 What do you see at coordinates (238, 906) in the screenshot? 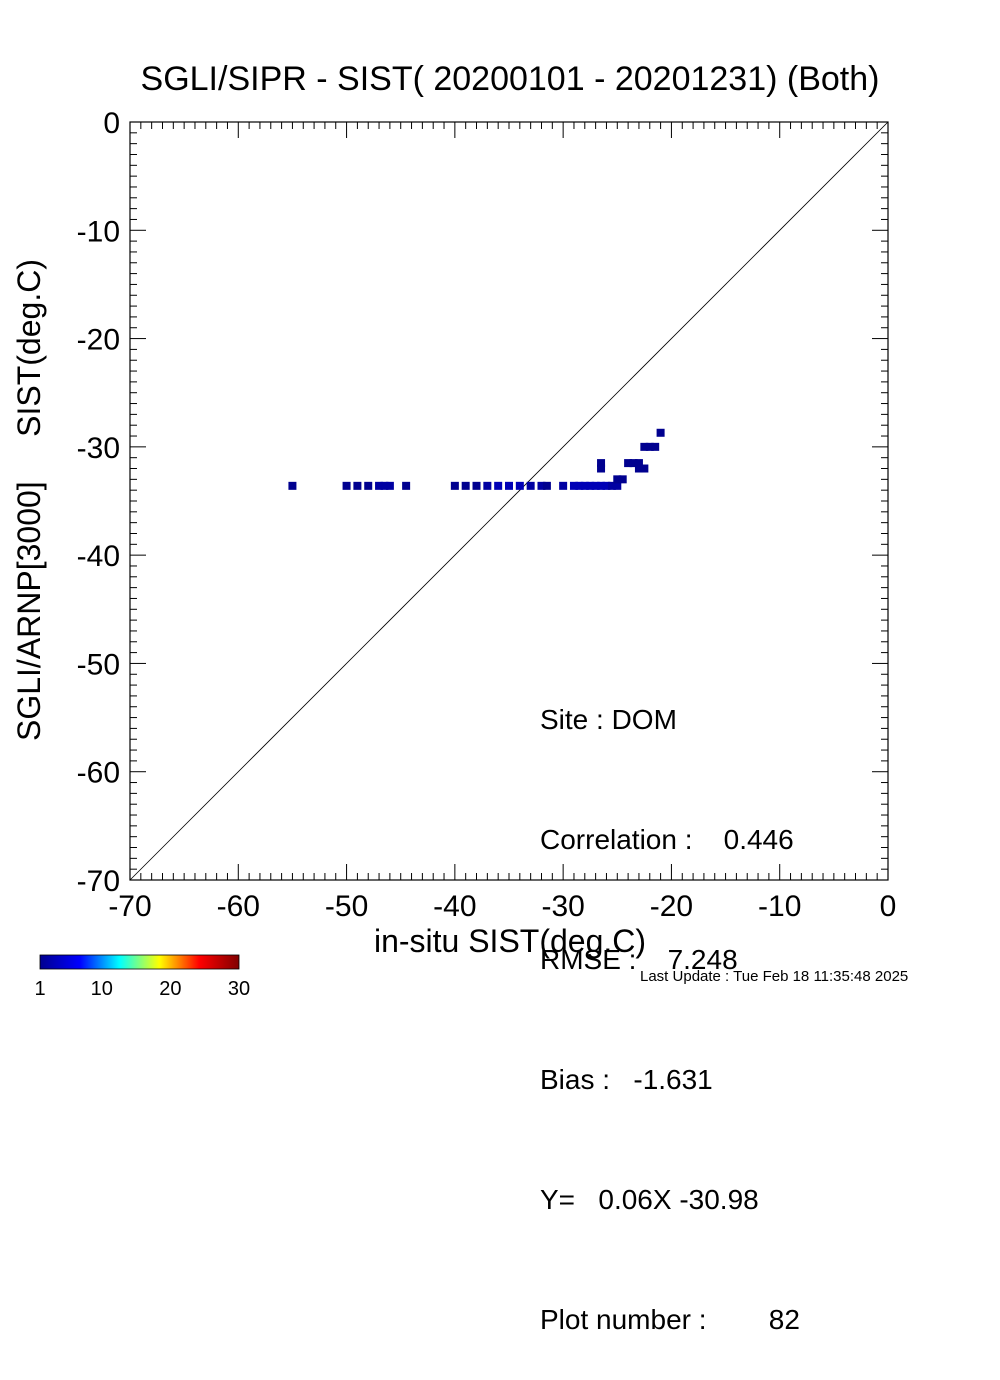
I see `x-tick-label: -60` at bounding box center [238, 906].